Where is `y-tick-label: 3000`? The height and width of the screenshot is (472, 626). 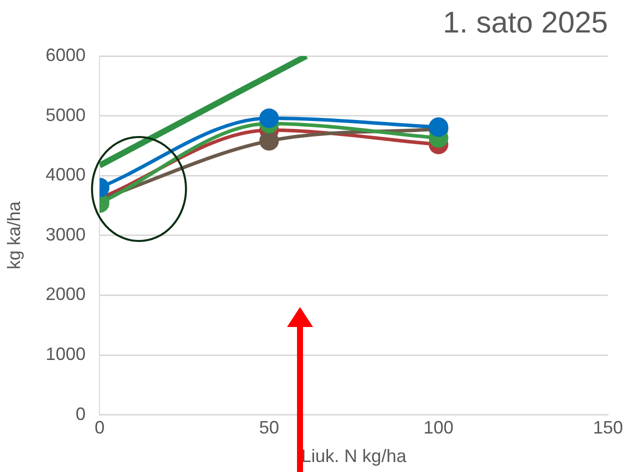 y-tick-label: 3000 is located at coordinates (66, 234).